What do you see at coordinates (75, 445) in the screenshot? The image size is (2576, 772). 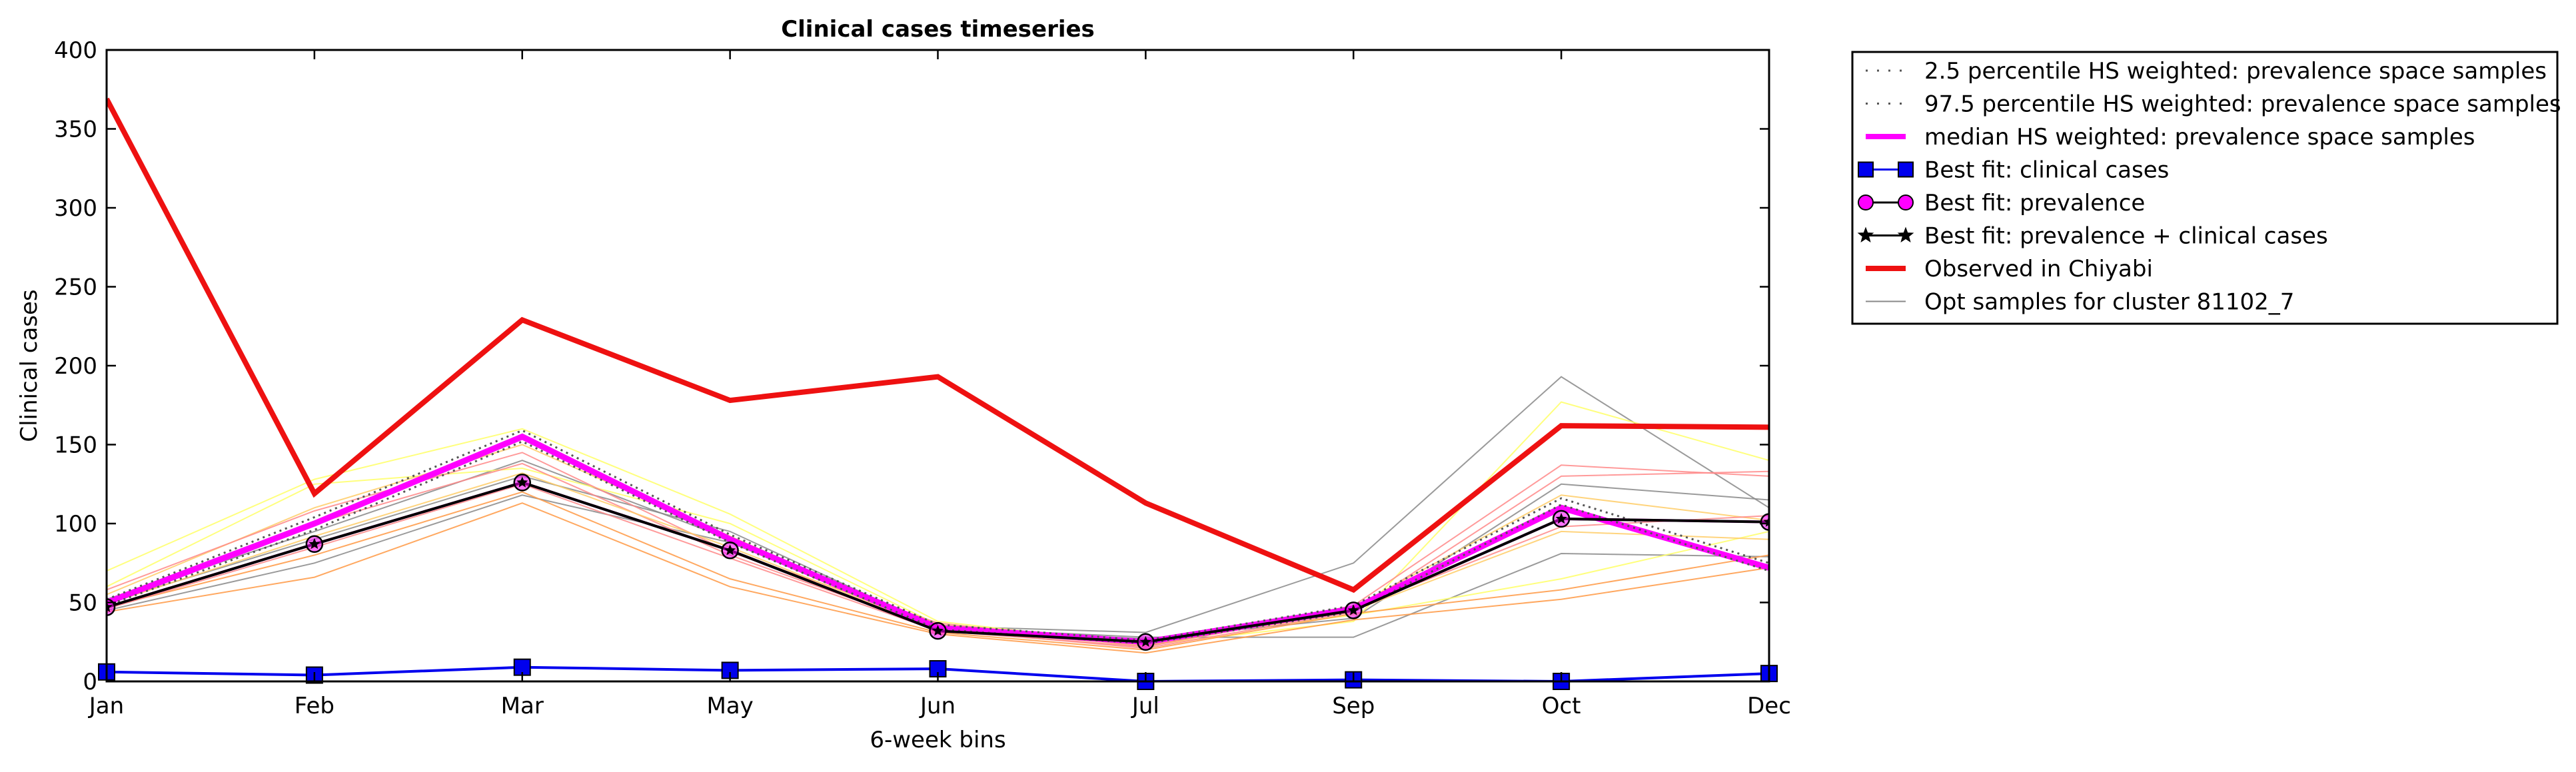 I see `y-tick-label: 150` at bounding box center [75, 445].